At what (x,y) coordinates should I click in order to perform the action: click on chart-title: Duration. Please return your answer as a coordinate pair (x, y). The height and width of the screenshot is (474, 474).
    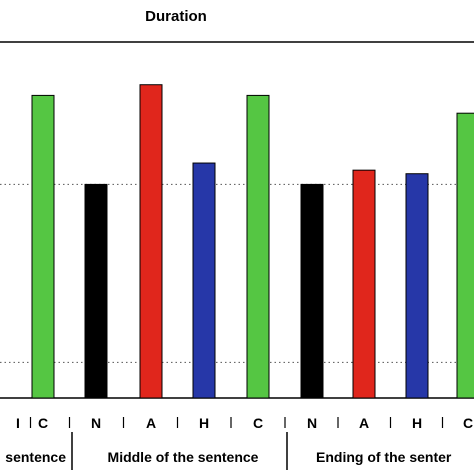
    Looking at the image, I should click on (176, 16).